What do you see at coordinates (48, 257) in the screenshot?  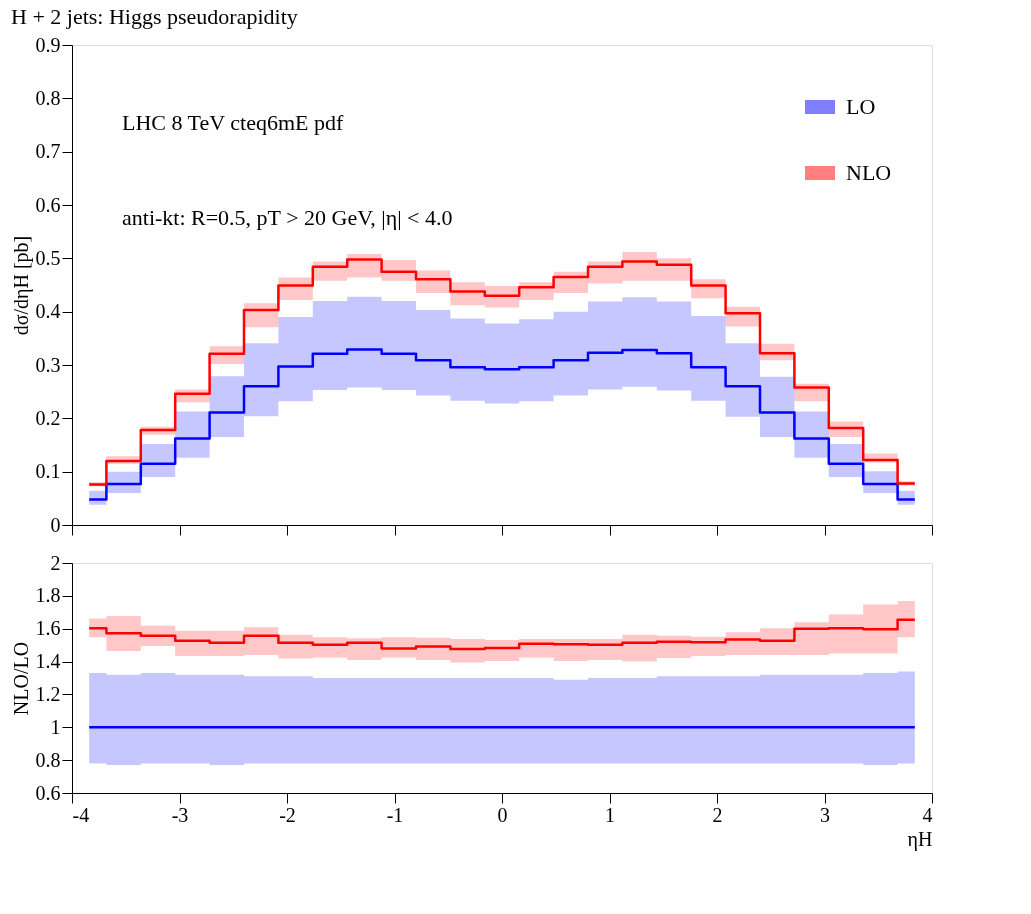 I see `y-tick-label: 0.5` at bounding box center [48, 257].